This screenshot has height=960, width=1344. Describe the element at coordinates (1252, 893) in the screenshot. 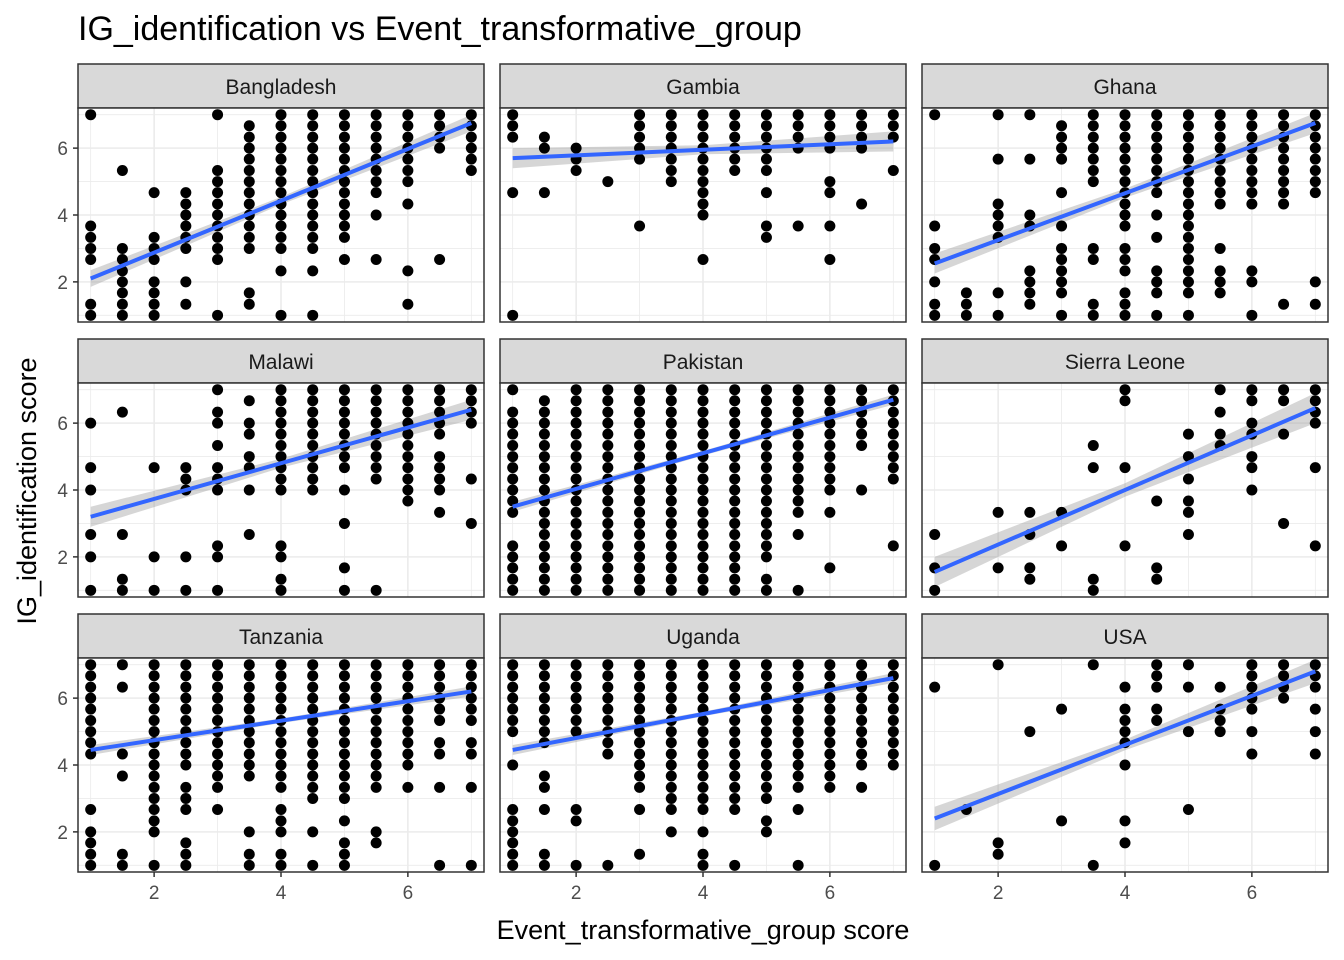

I see `x-tick-label: 6` at that location.